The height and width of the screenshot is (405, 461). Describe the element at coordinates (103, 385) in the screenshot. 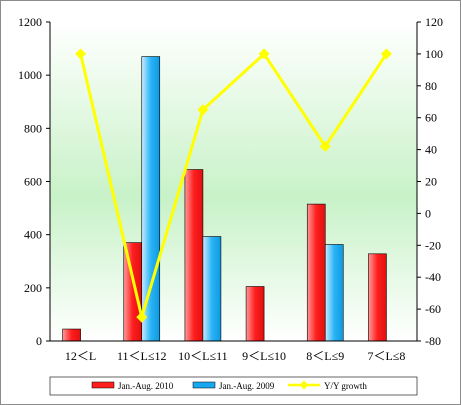

I see `legend-swatch-2010` at that location.